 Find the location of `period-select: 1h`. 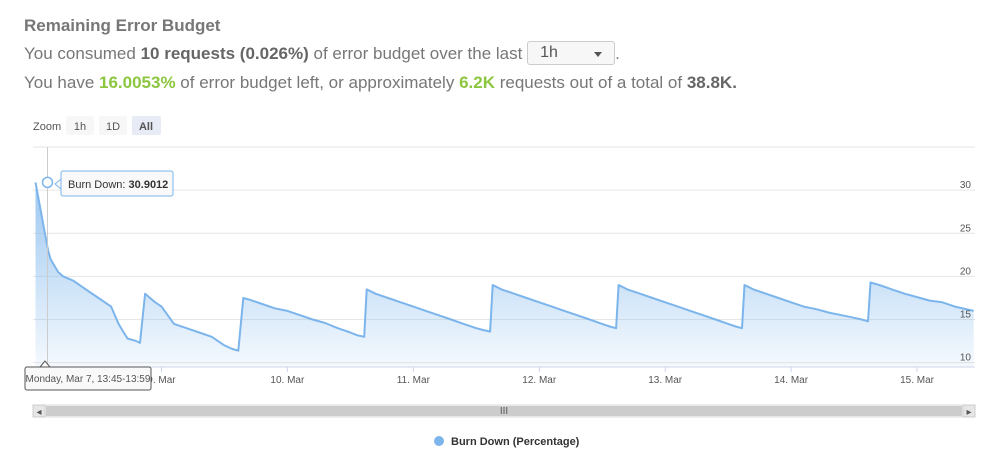

period-select: 1h is located at coordinates (571, 52).